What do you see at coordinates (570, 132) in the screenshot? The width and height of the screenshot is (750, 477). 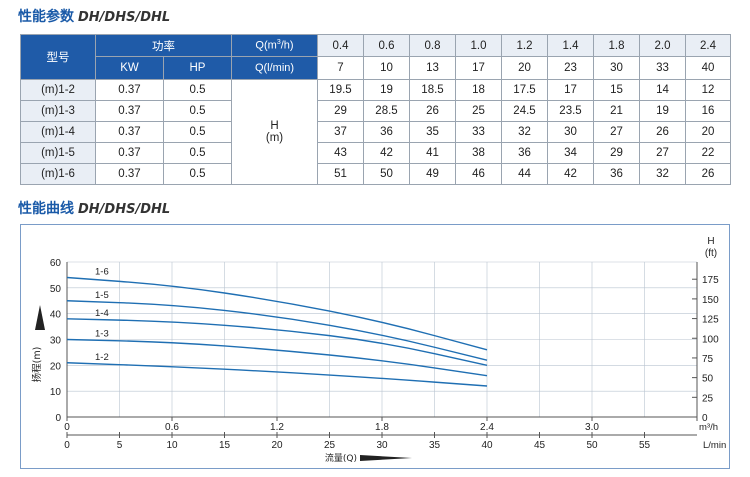 I see `h-value: 30` at bounding box center [570, 132].